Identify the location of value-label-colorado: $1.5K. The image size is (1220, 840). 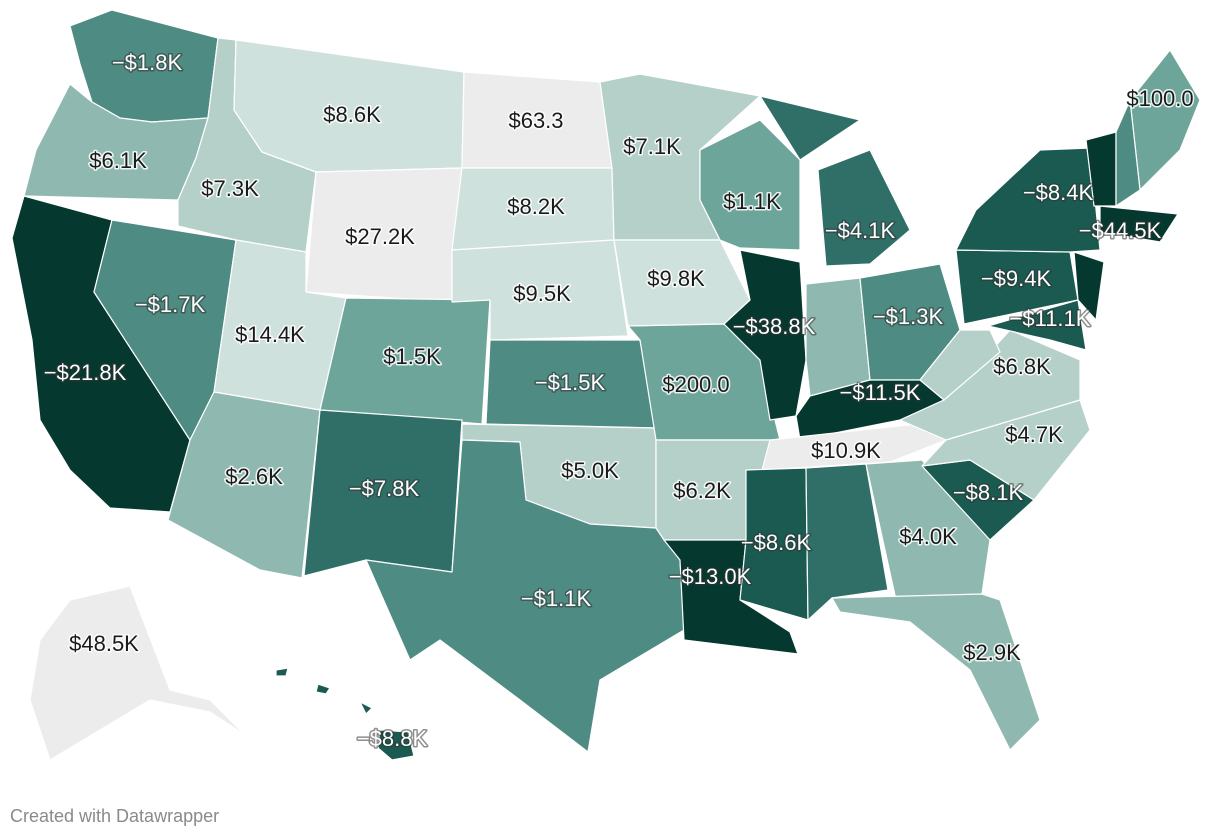
(412, 356).